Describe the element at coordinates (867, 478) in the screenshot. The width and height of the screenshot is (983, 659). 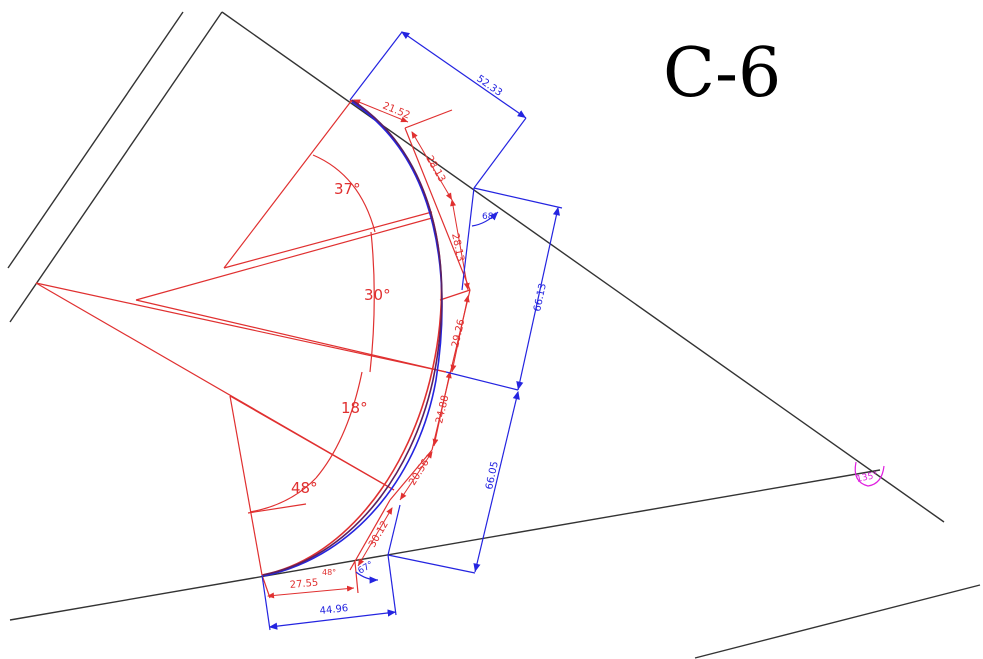
I see `magenta-angle-label: 135°` at that location.